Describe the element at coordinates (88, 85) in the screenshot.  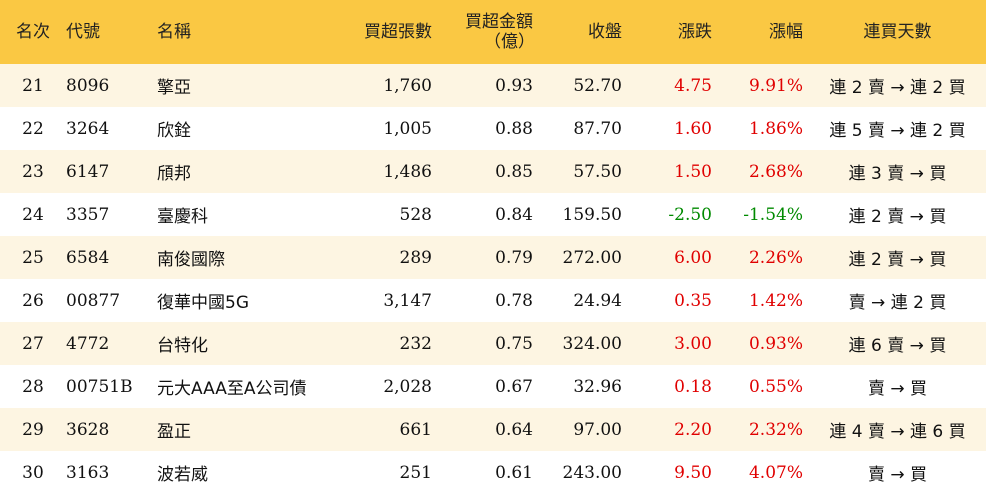
I see `code-cell: 8096` at that location.